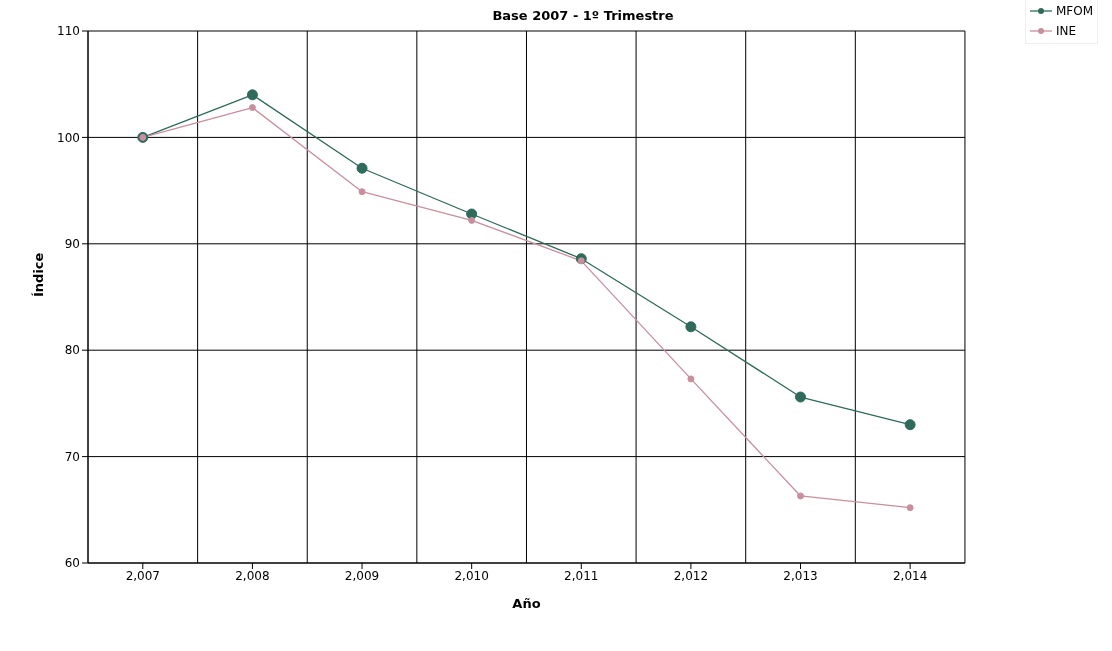  I want to click on y-tick-label: 70, so click(72, 456).